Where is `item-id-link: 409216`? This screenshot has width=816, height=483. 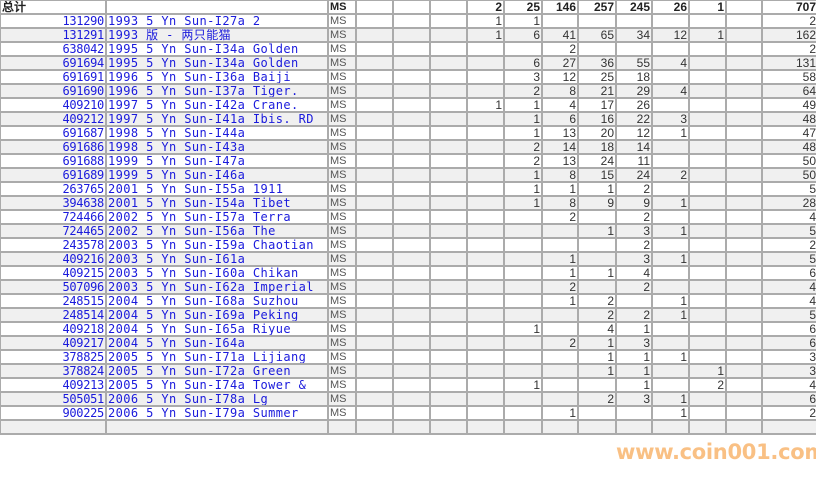 item-id-link: 409216 is located at coordinates (53, 259).